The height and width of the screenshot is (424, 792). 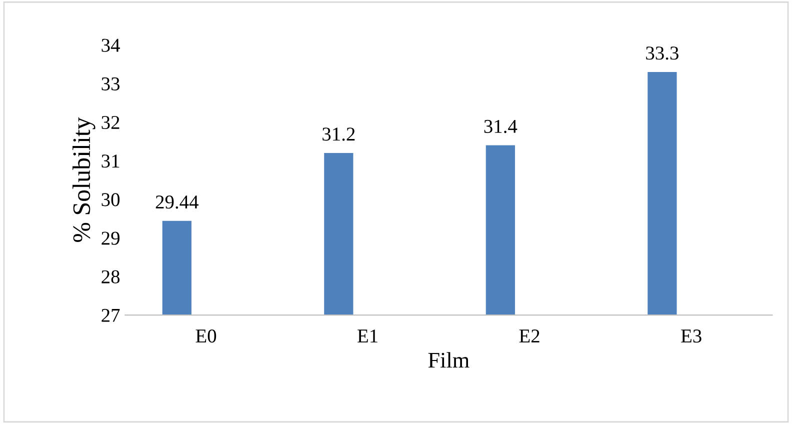 What do you see at coordinates (206, 336) in the screenshot?
I see `x-tick-label: E0` at bounding box center [206, 336].